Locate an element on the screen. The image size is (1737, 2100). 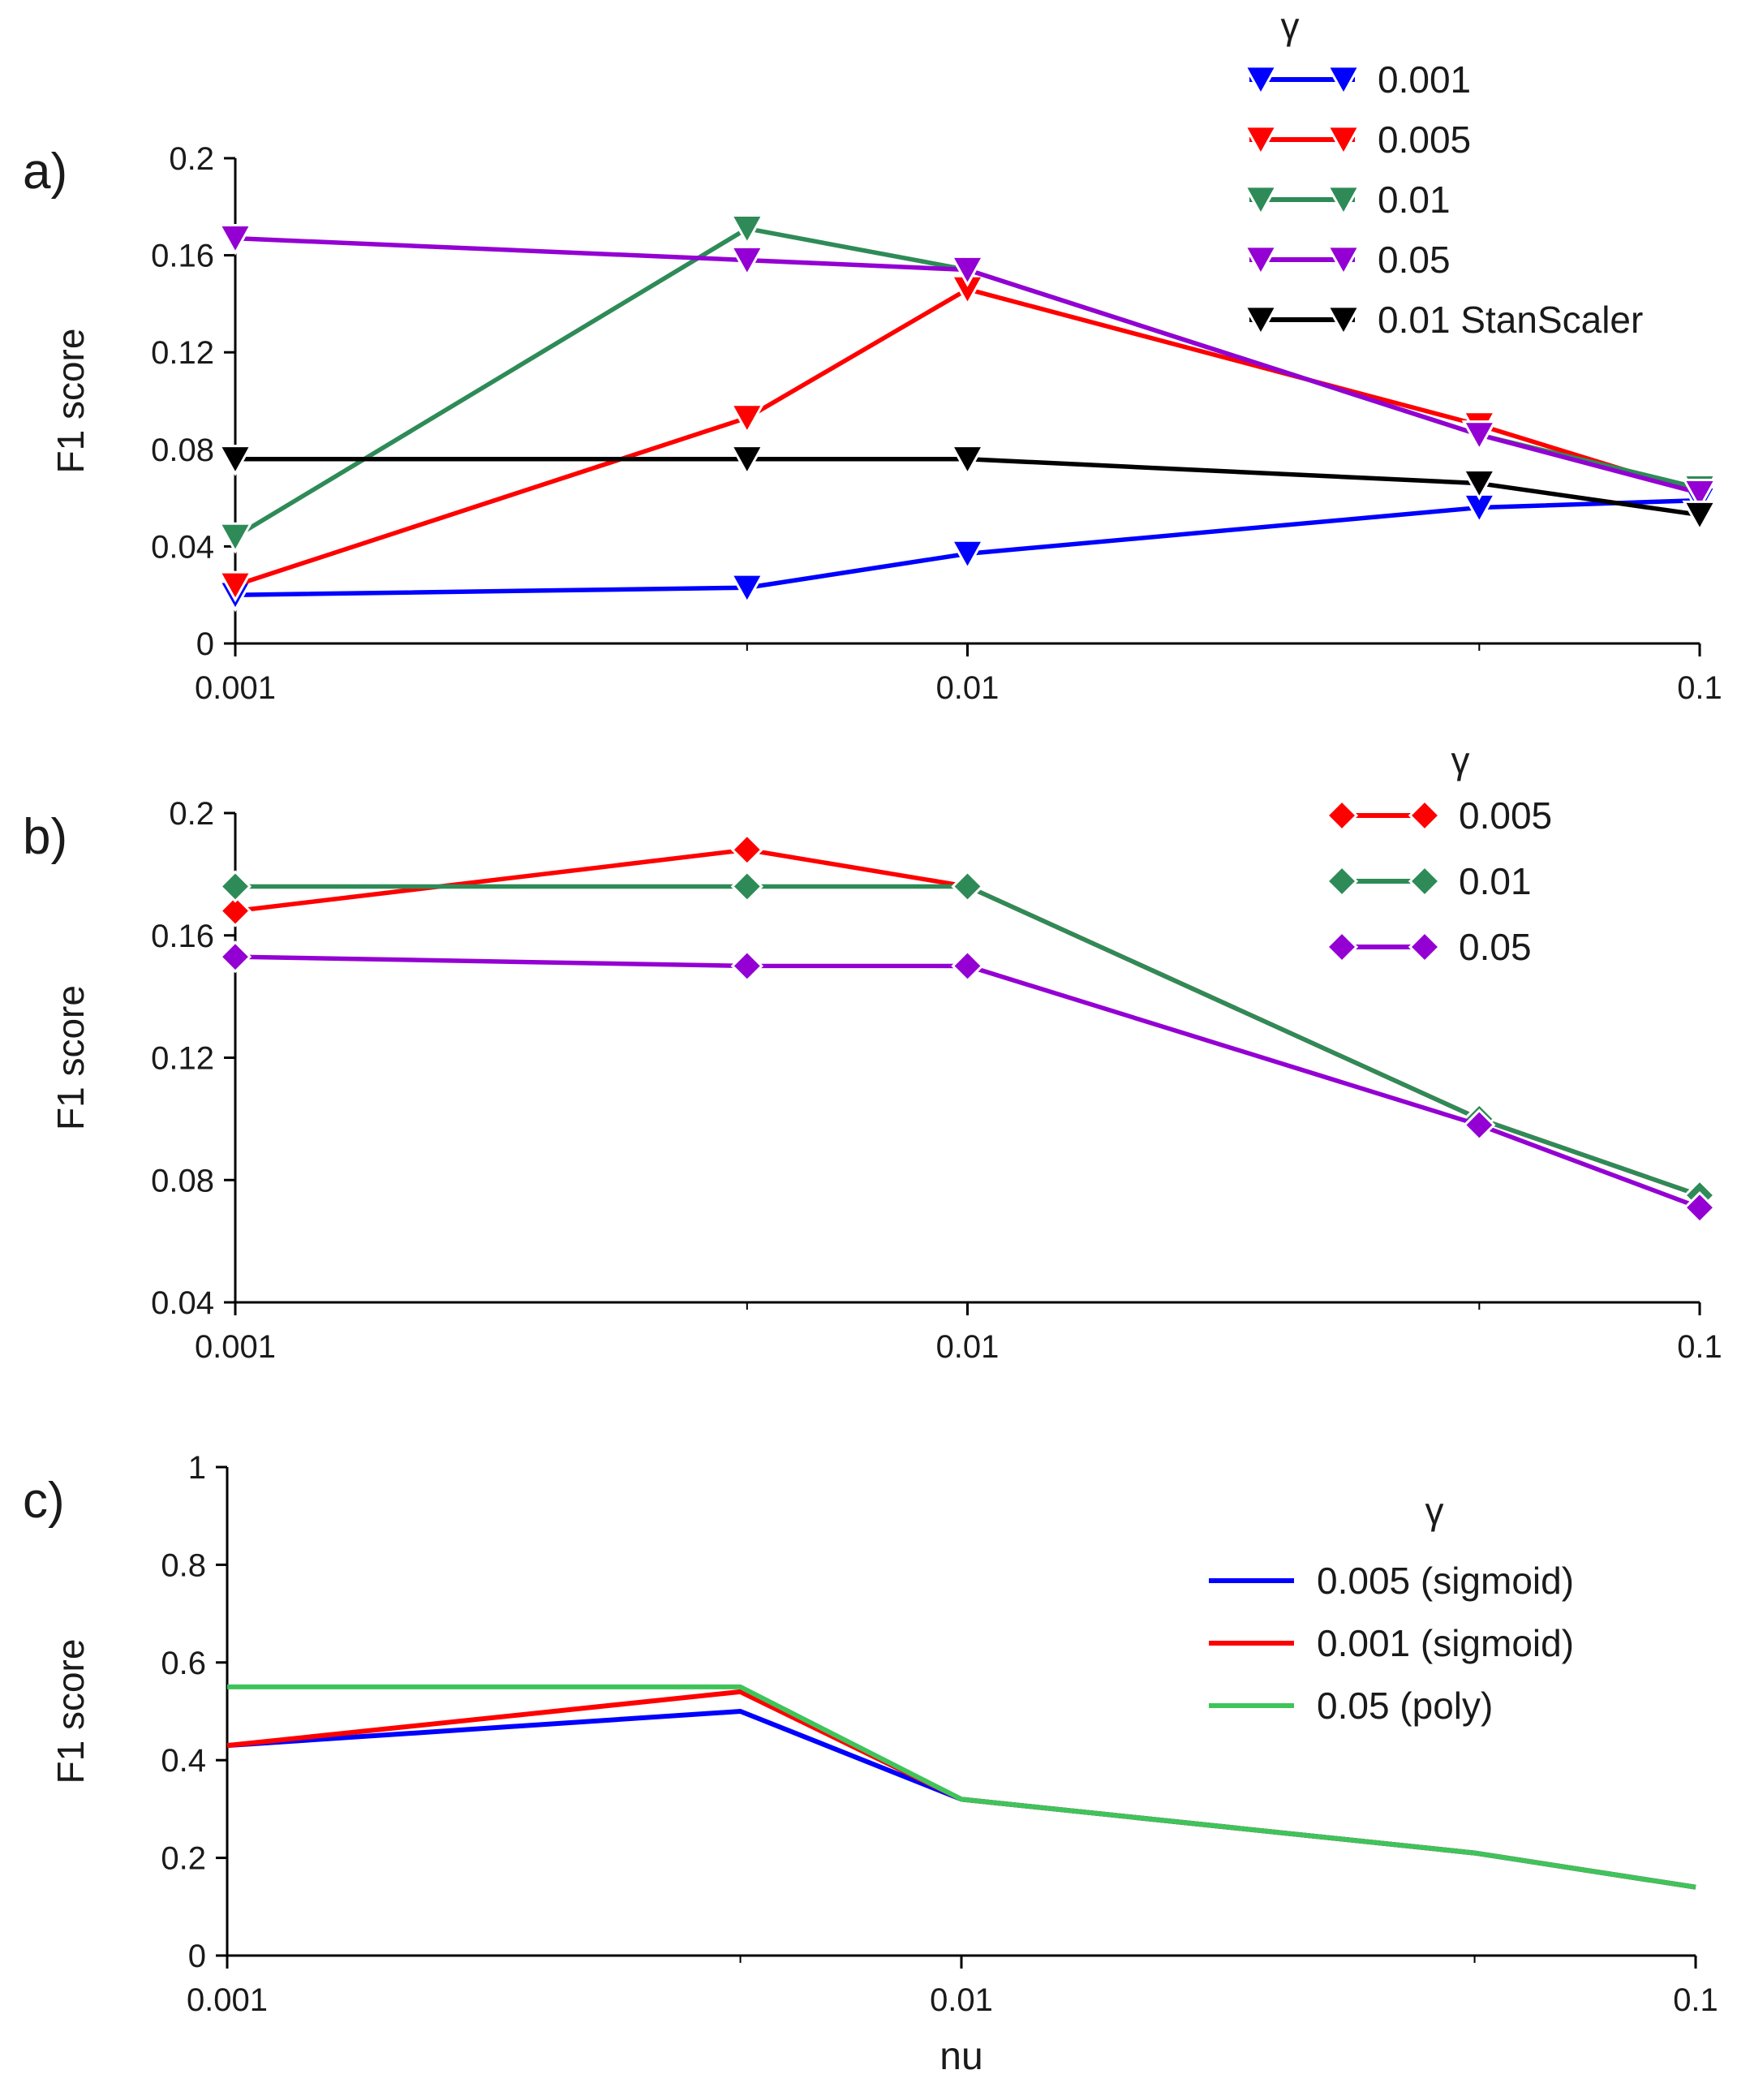
legend-item: 0.001 is located at coordinates (1357, 79).